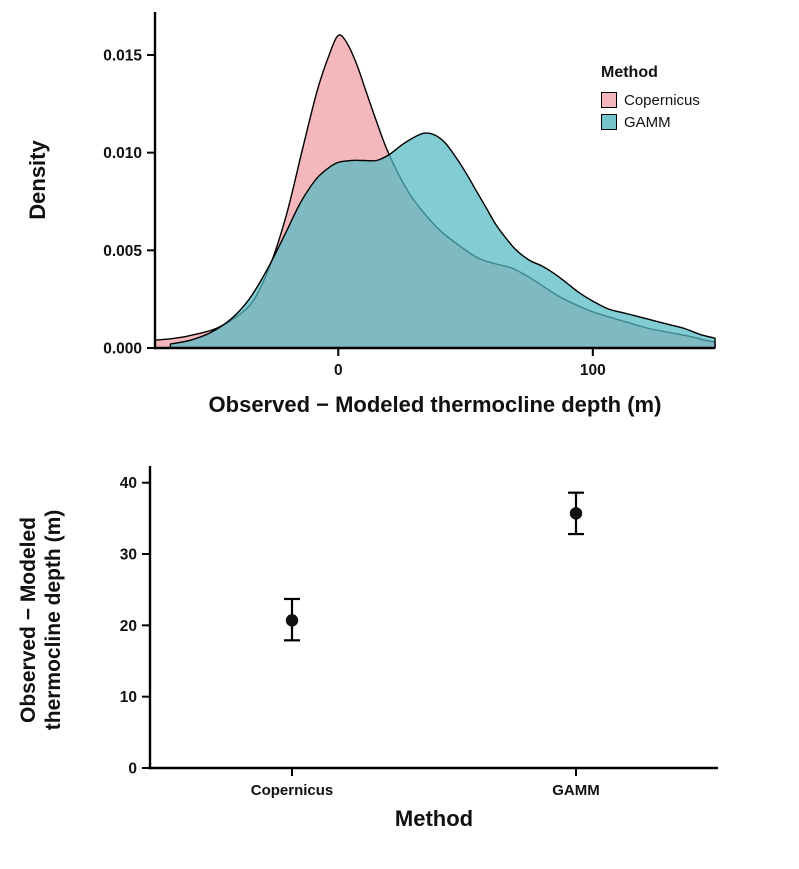  Describe the element at coordinates (292, 620) in the screenshot. I see `mean-point-copernicus` at that location.